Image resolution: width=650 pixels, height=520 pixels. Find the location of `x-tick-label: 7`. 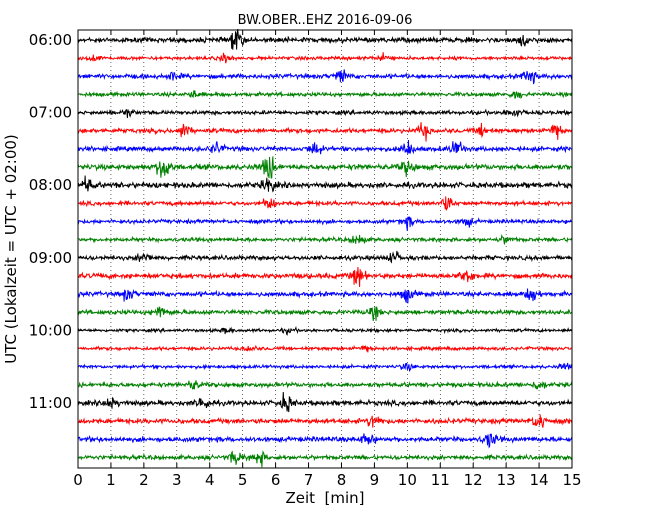

x-tick-label: 7 is located at coordinates (309, 480).